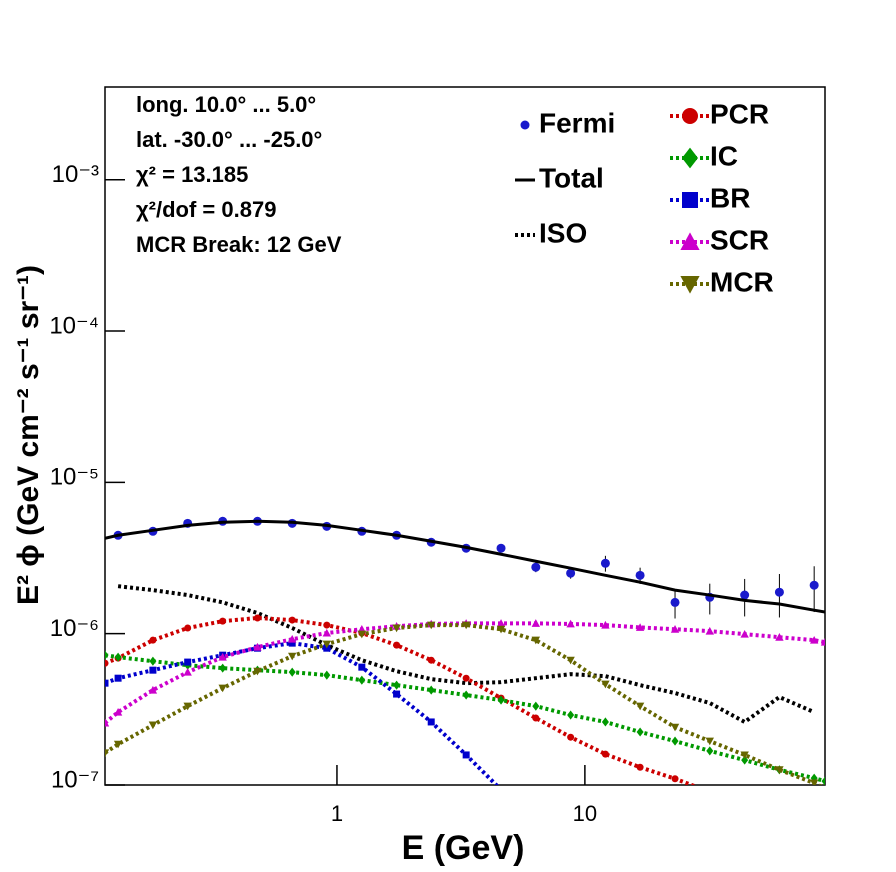 The height and width of the screenshot is (872, 896). What do you see at coordinates (585, 813) in the screenshot?
I see `x-tick-label: 10` at bounding box center [585, 813].